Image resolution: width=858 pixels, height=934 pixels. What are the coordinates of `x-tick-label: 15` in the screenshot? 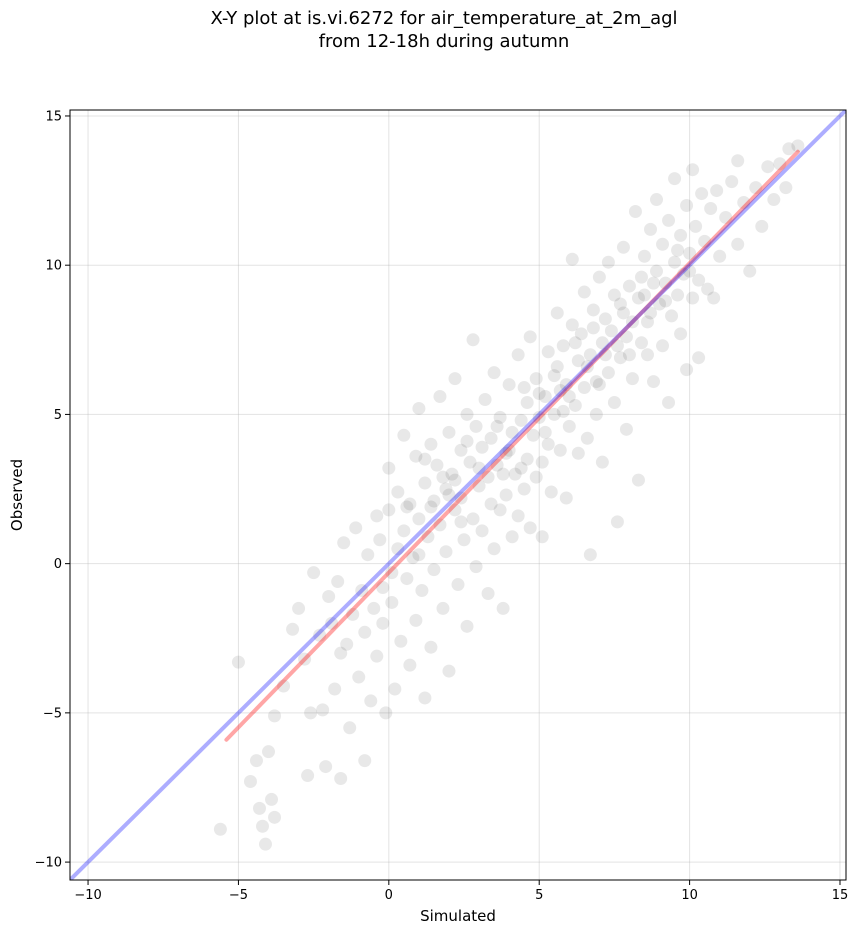 It's located at (840, 895).